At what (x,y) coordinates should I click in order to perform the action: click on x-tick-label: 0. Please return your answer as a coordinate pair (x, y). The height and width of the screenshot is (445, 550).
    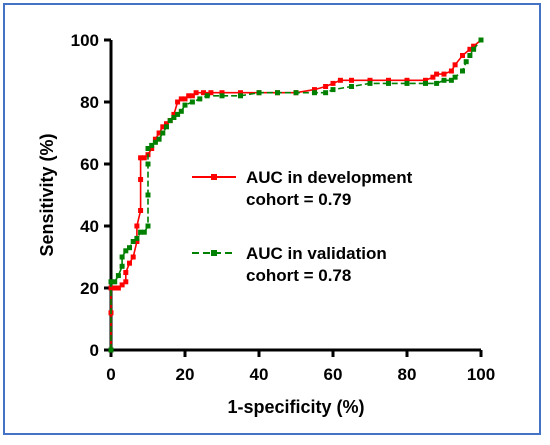
    Looking at the image, I should click on (110, 374).